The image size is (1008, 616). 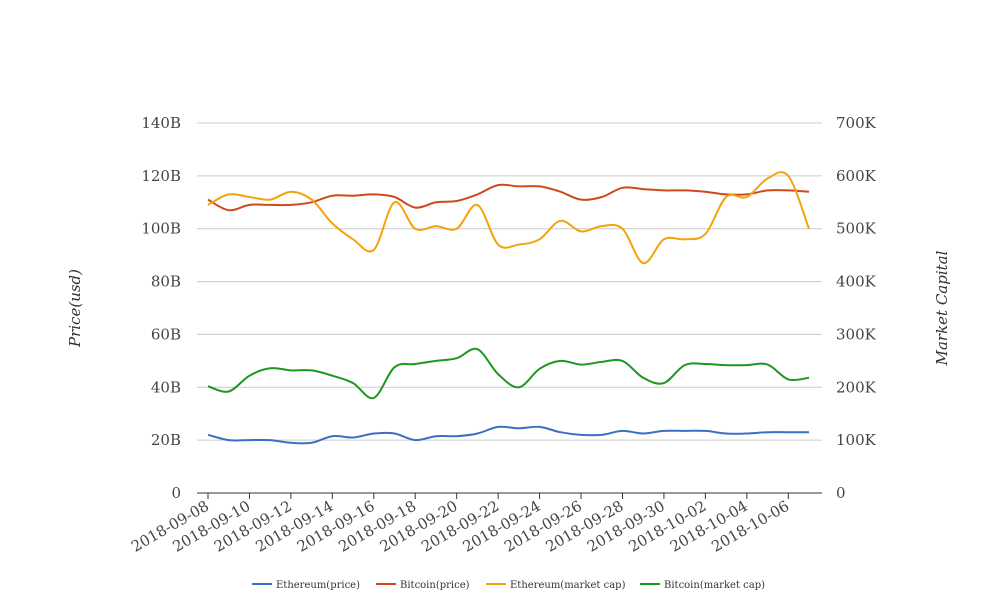 I want to click on right-axis-title: Market Capital, so click(x=942, y=308).